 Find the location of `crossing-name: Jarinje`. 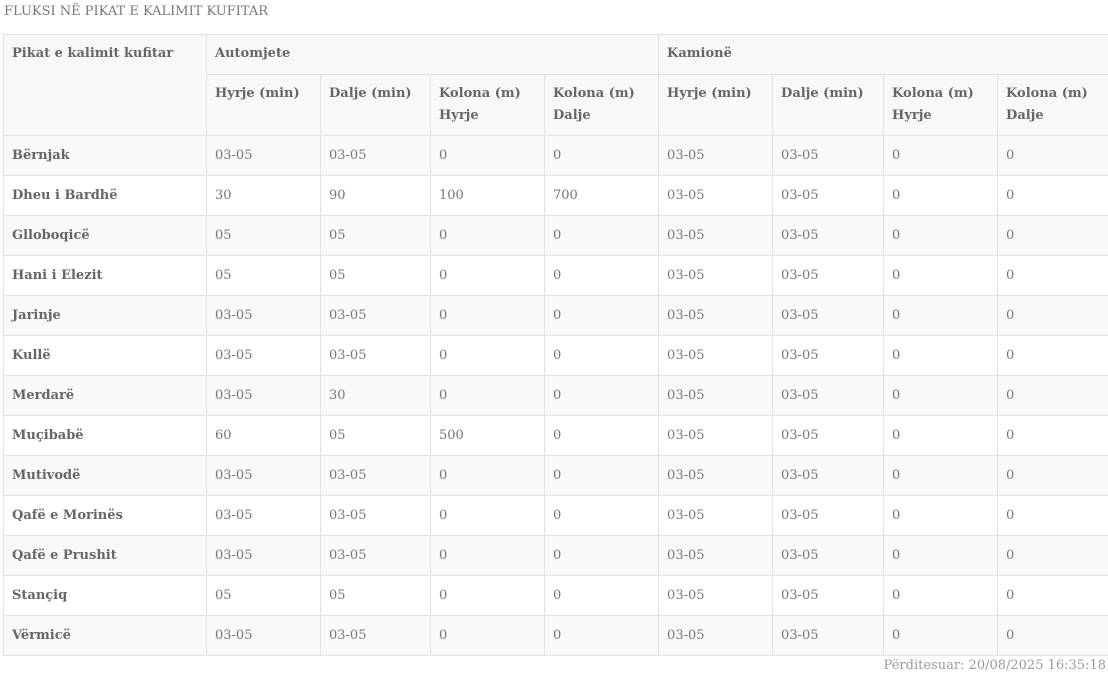

crossing-name: Jarinje is located at coordinates (105, 315).